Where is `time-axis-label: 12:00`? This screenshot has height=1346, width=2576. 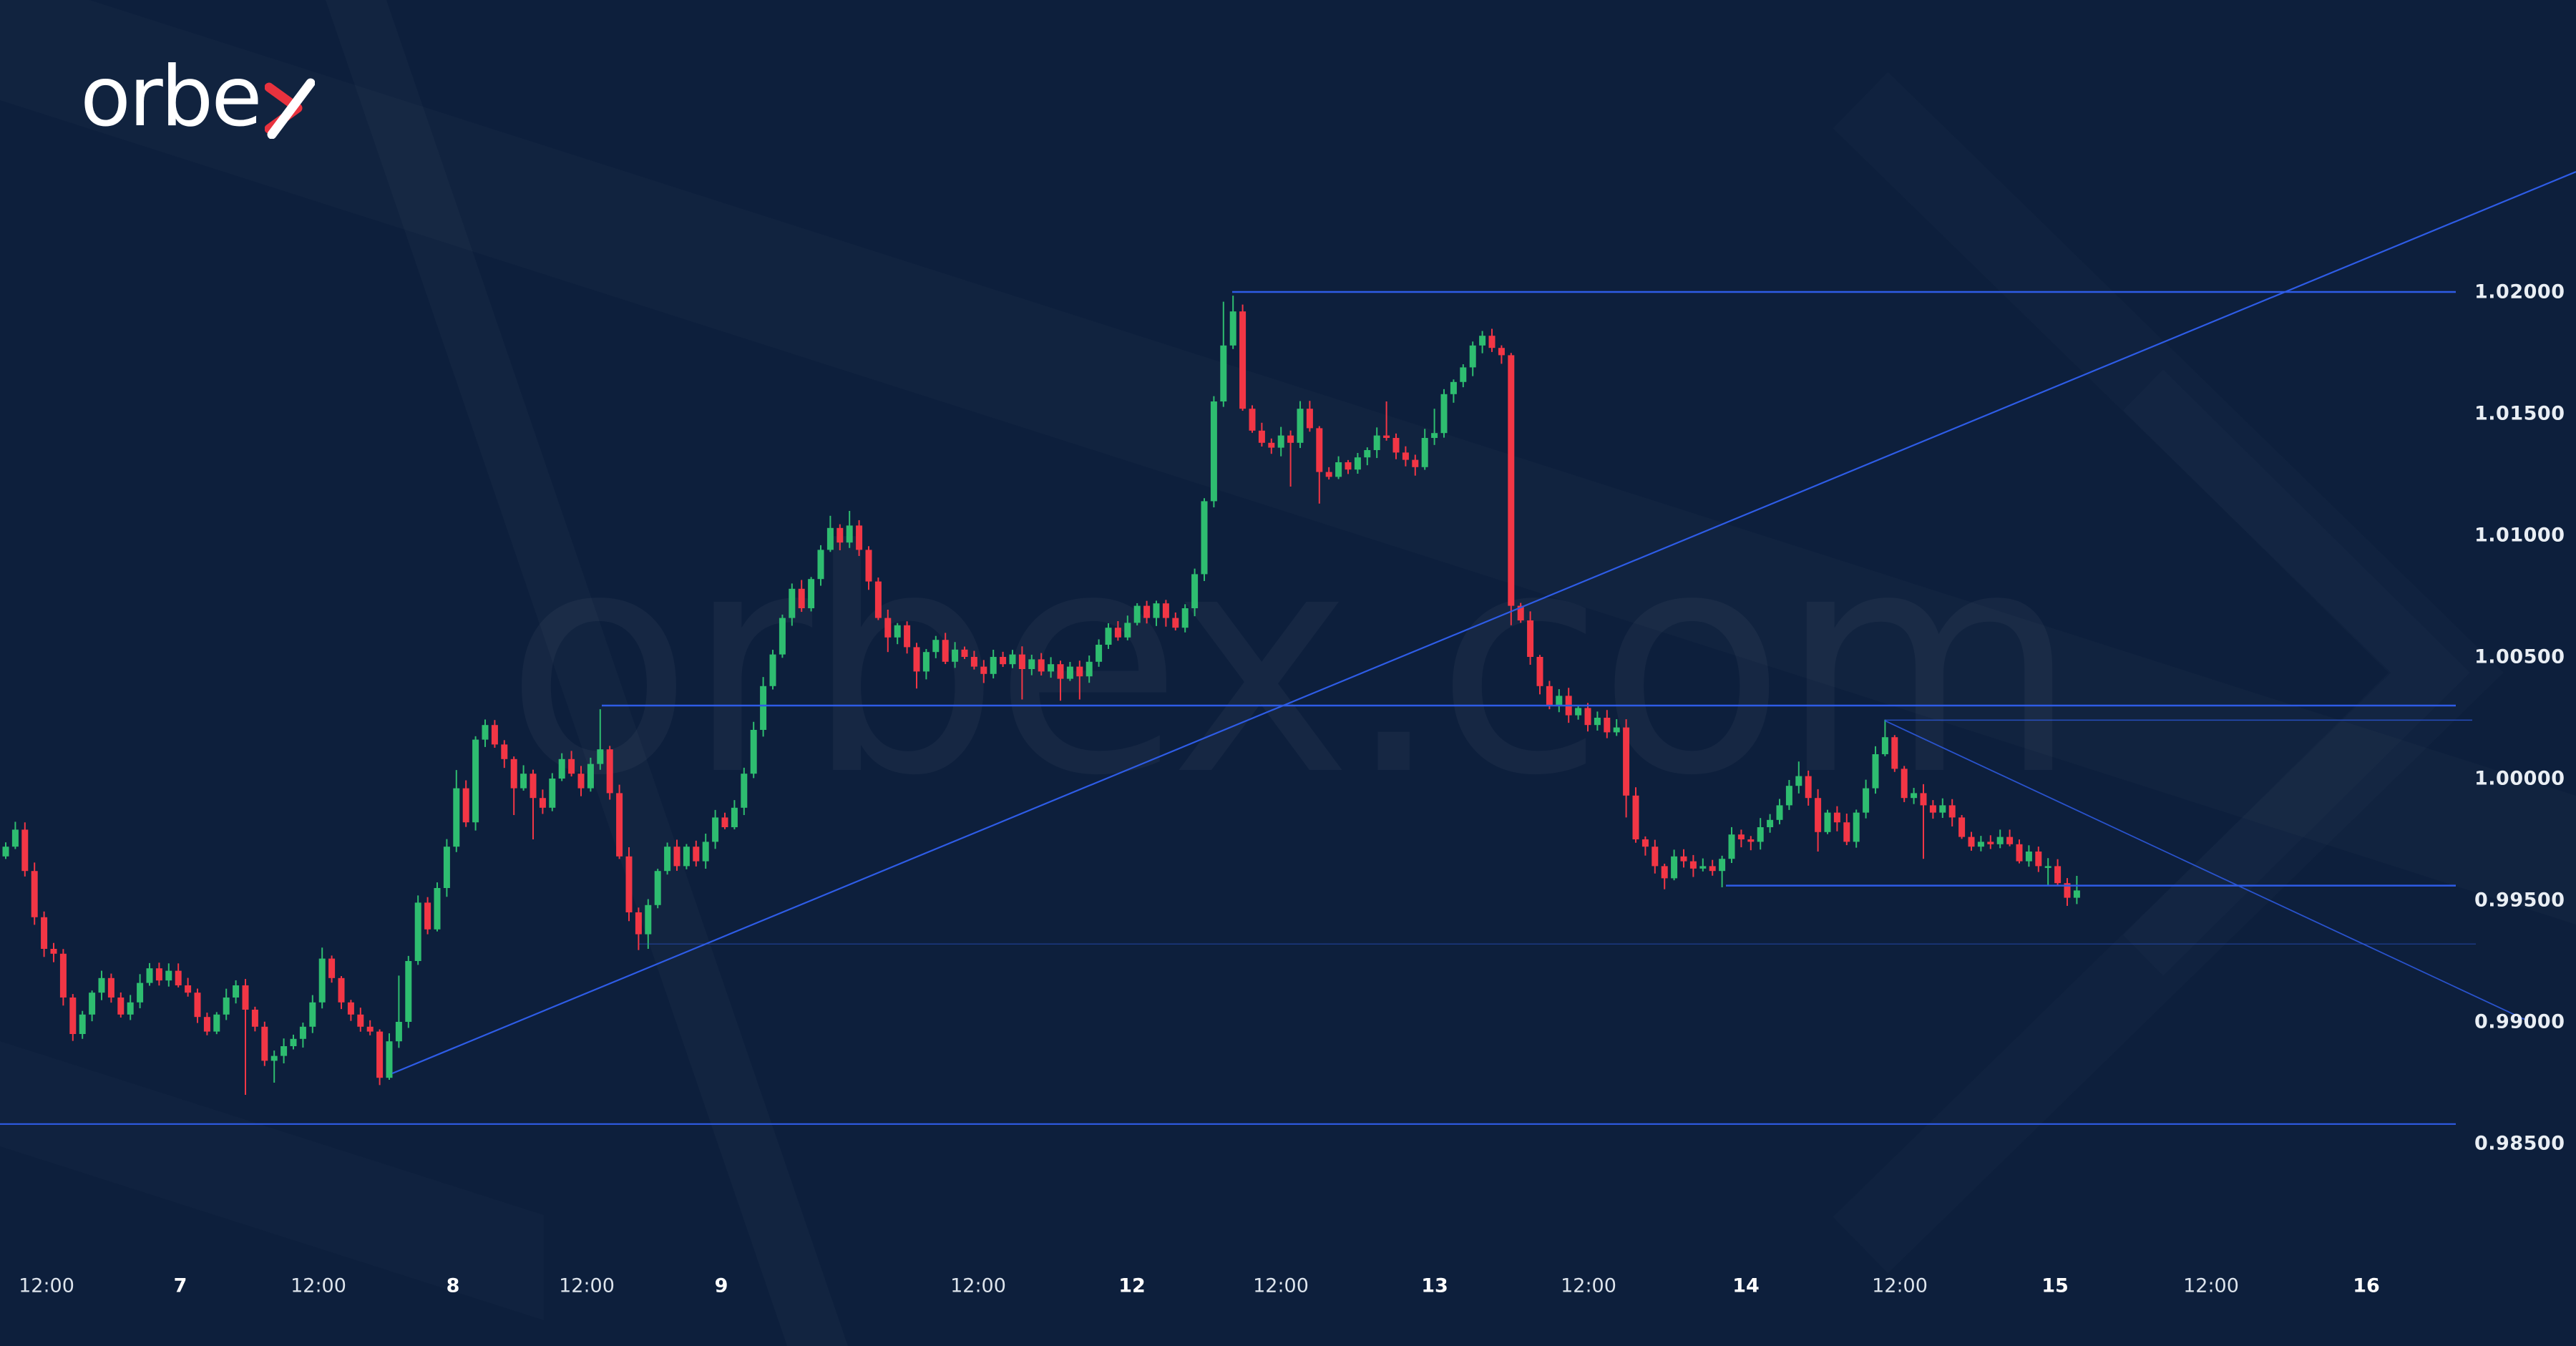
time-axis-label: 12:00 is located at coordinates (46, 1285).